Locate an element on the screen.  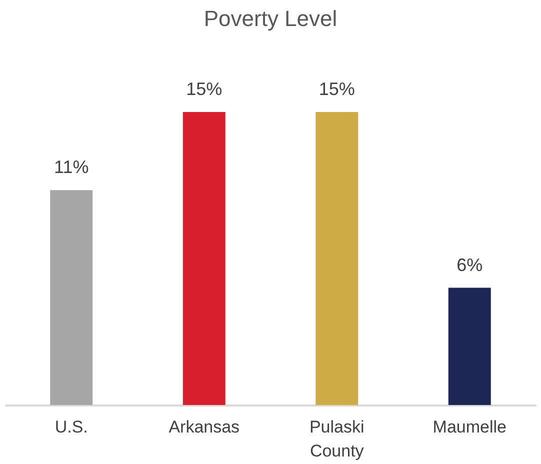
x-tick-label: Arkansas is located at coordinates (204, 427).